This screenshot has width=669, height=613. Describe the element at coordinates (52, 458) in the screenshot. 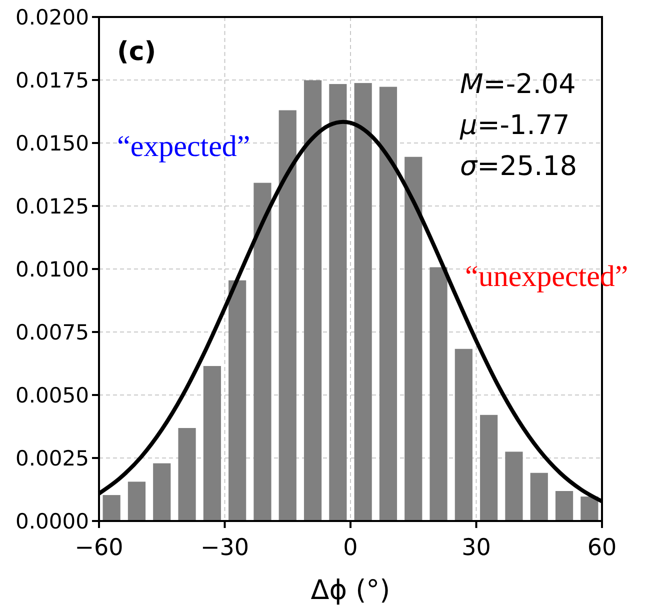

I see `y-tick-label: 0.0025` at that location.